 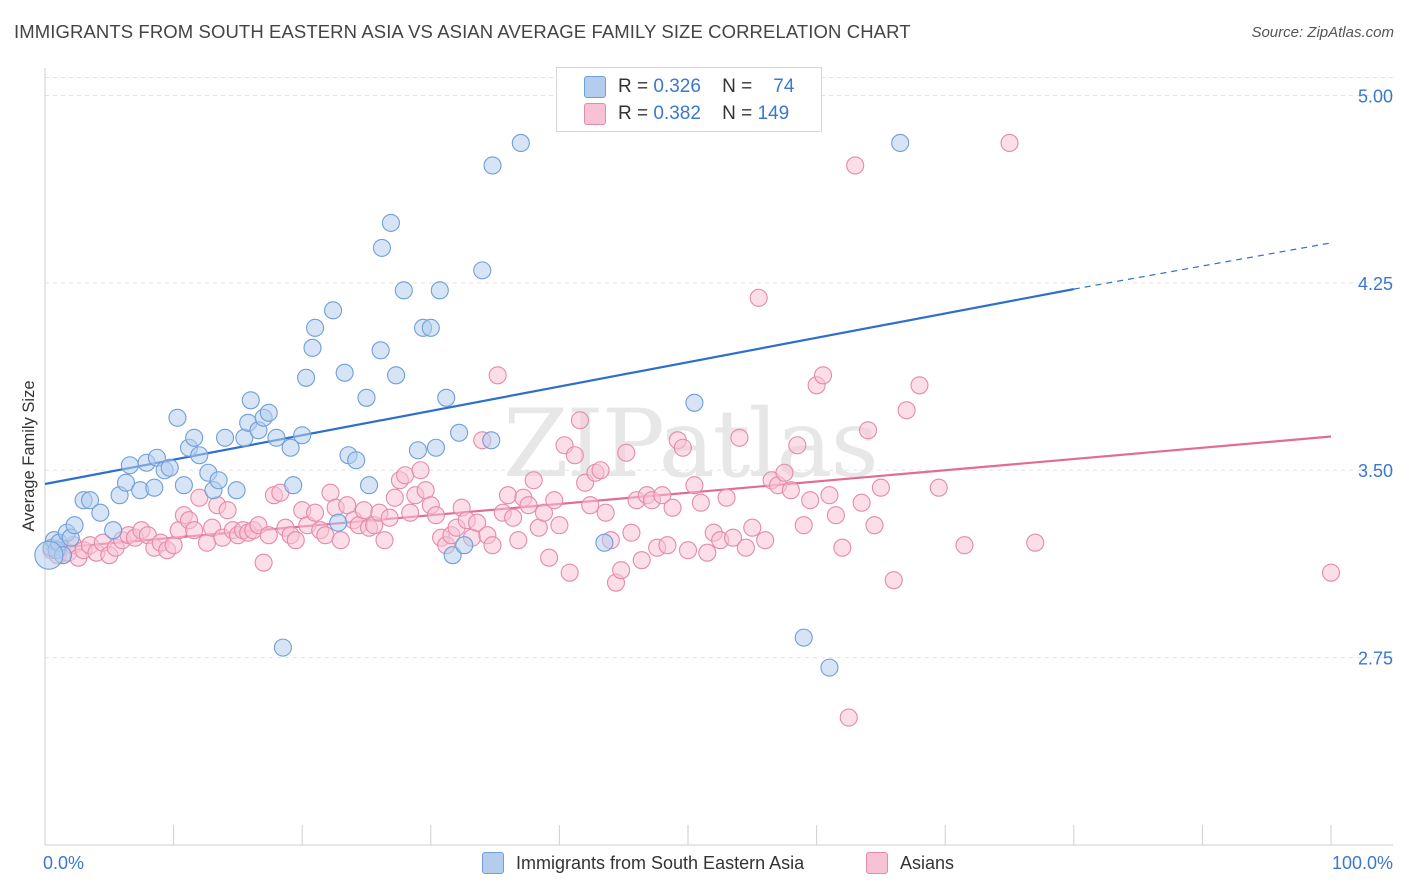 I want to click on legend-r-label: R =, so click(x=633, y=113).